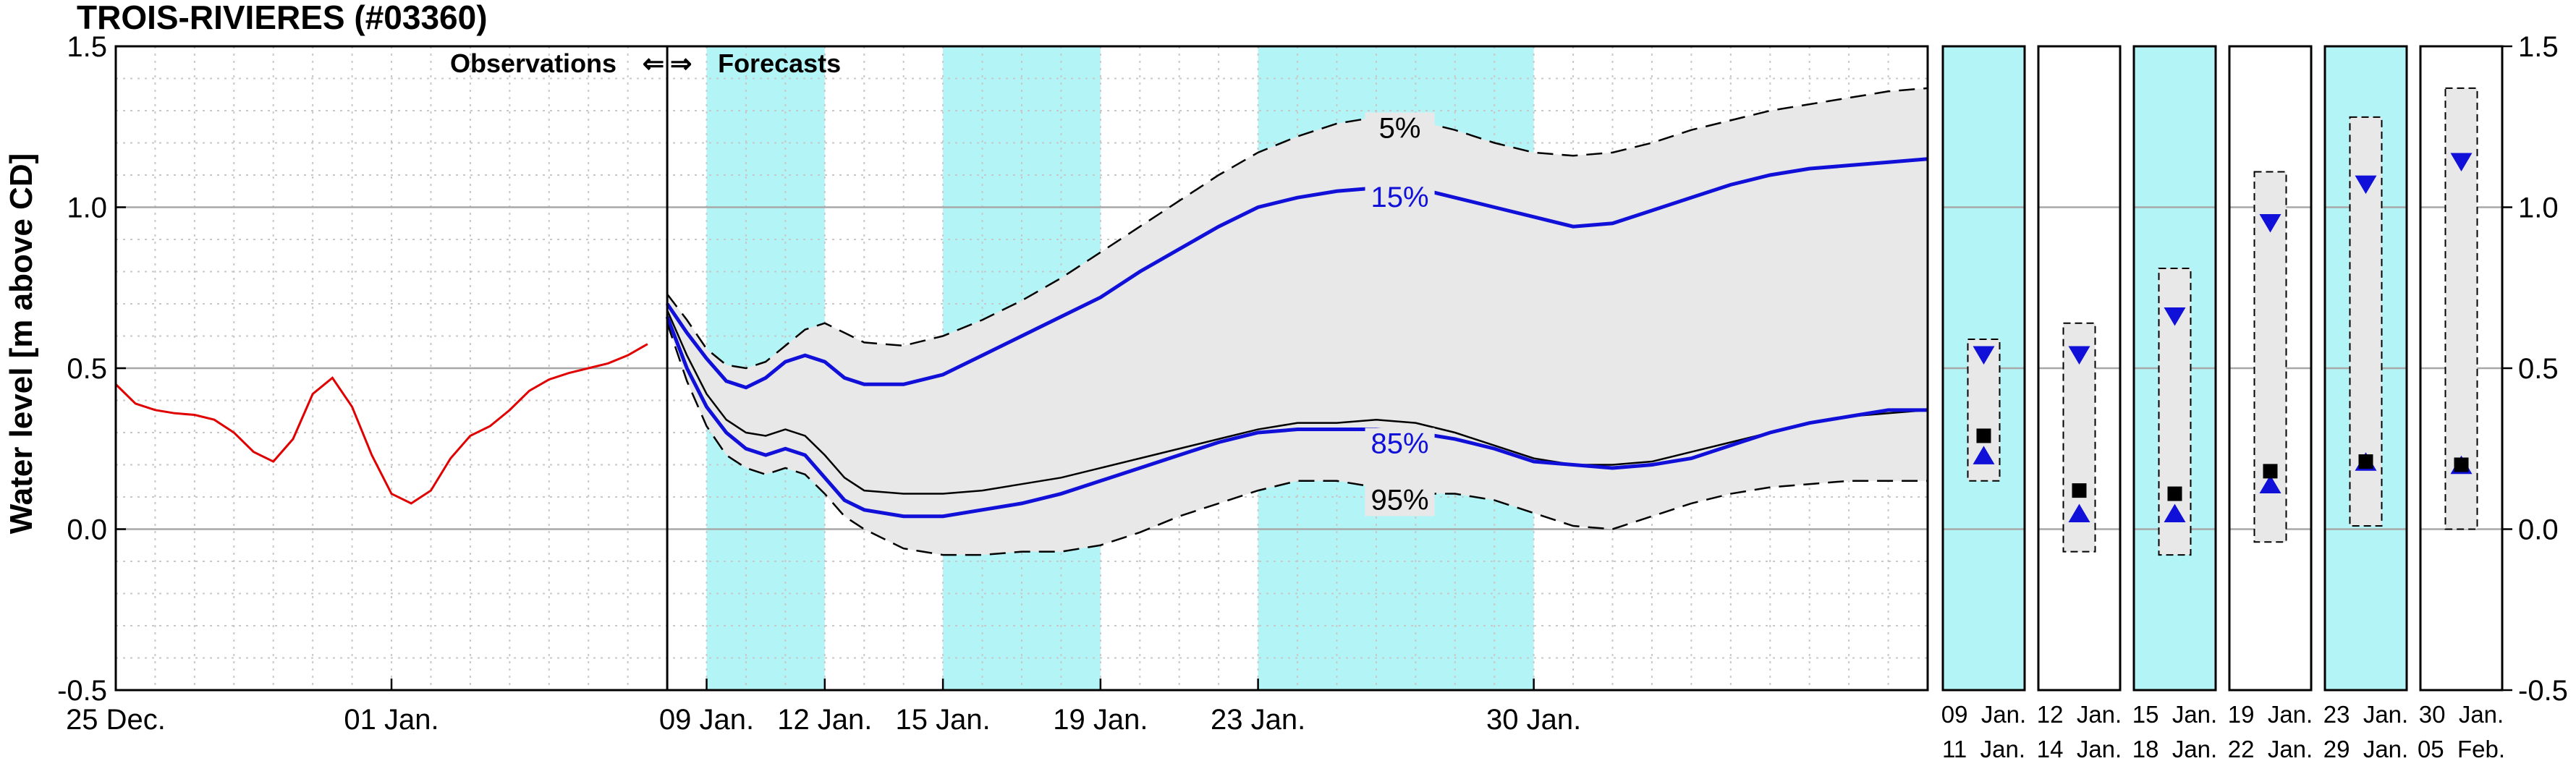  Describe the element at coordinates (706, 720) in the screenshot. I see `x-tick-label: 09 Jan.` at that location.